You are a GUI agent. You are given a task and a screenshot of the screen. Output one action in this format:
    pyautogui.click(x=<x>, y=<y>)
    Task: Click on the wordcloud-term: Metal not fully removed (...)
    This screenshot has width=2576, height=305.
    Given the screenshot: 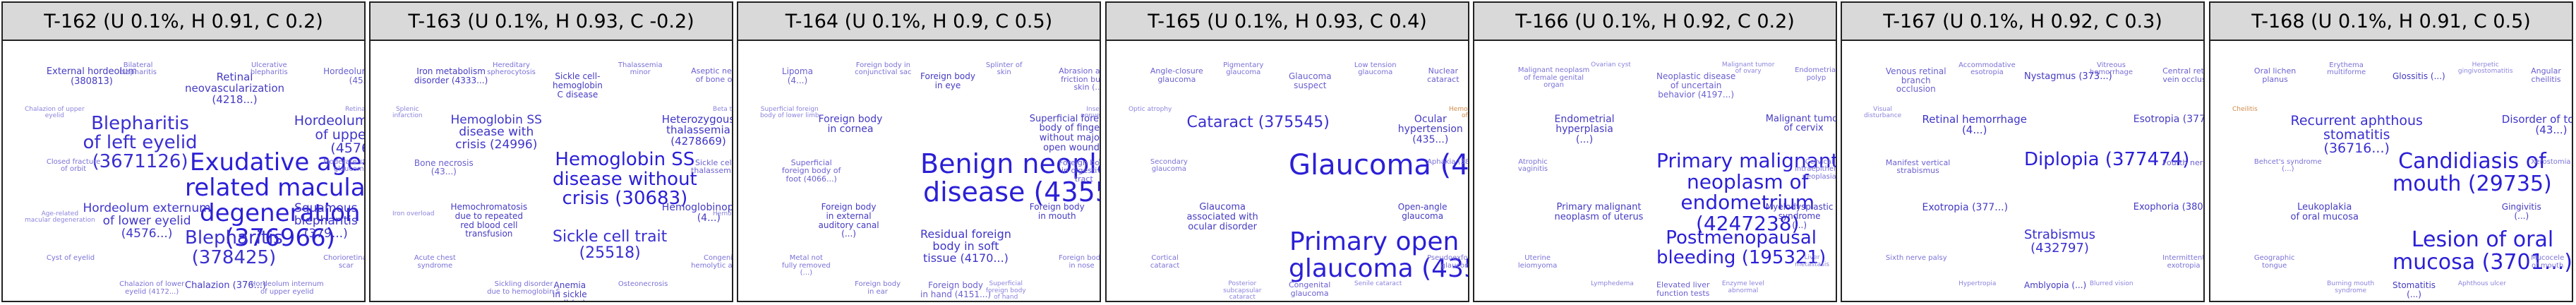 What is the action you would take?
    pyautogui.click(x=806, y=265)
    